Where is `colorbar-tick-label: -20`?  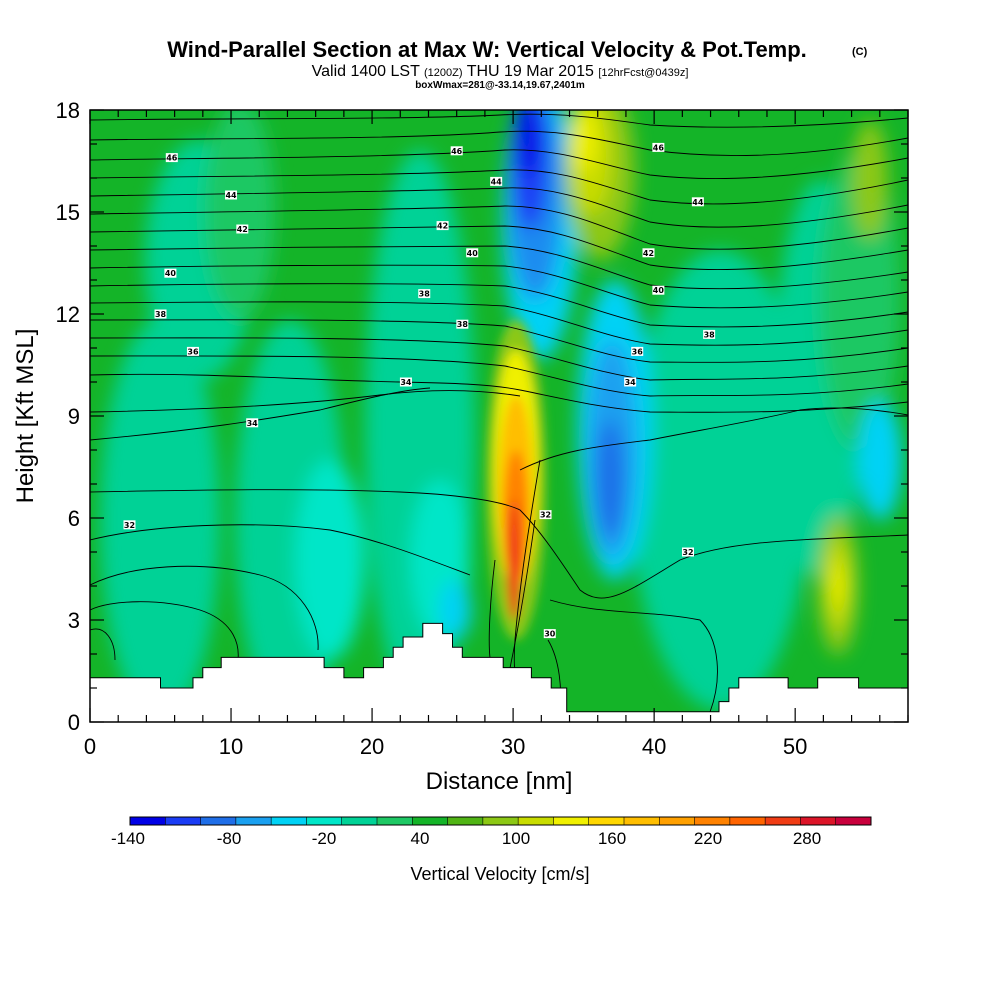
colorbar-tick-label: -20 is located at coordinates (324, 838).